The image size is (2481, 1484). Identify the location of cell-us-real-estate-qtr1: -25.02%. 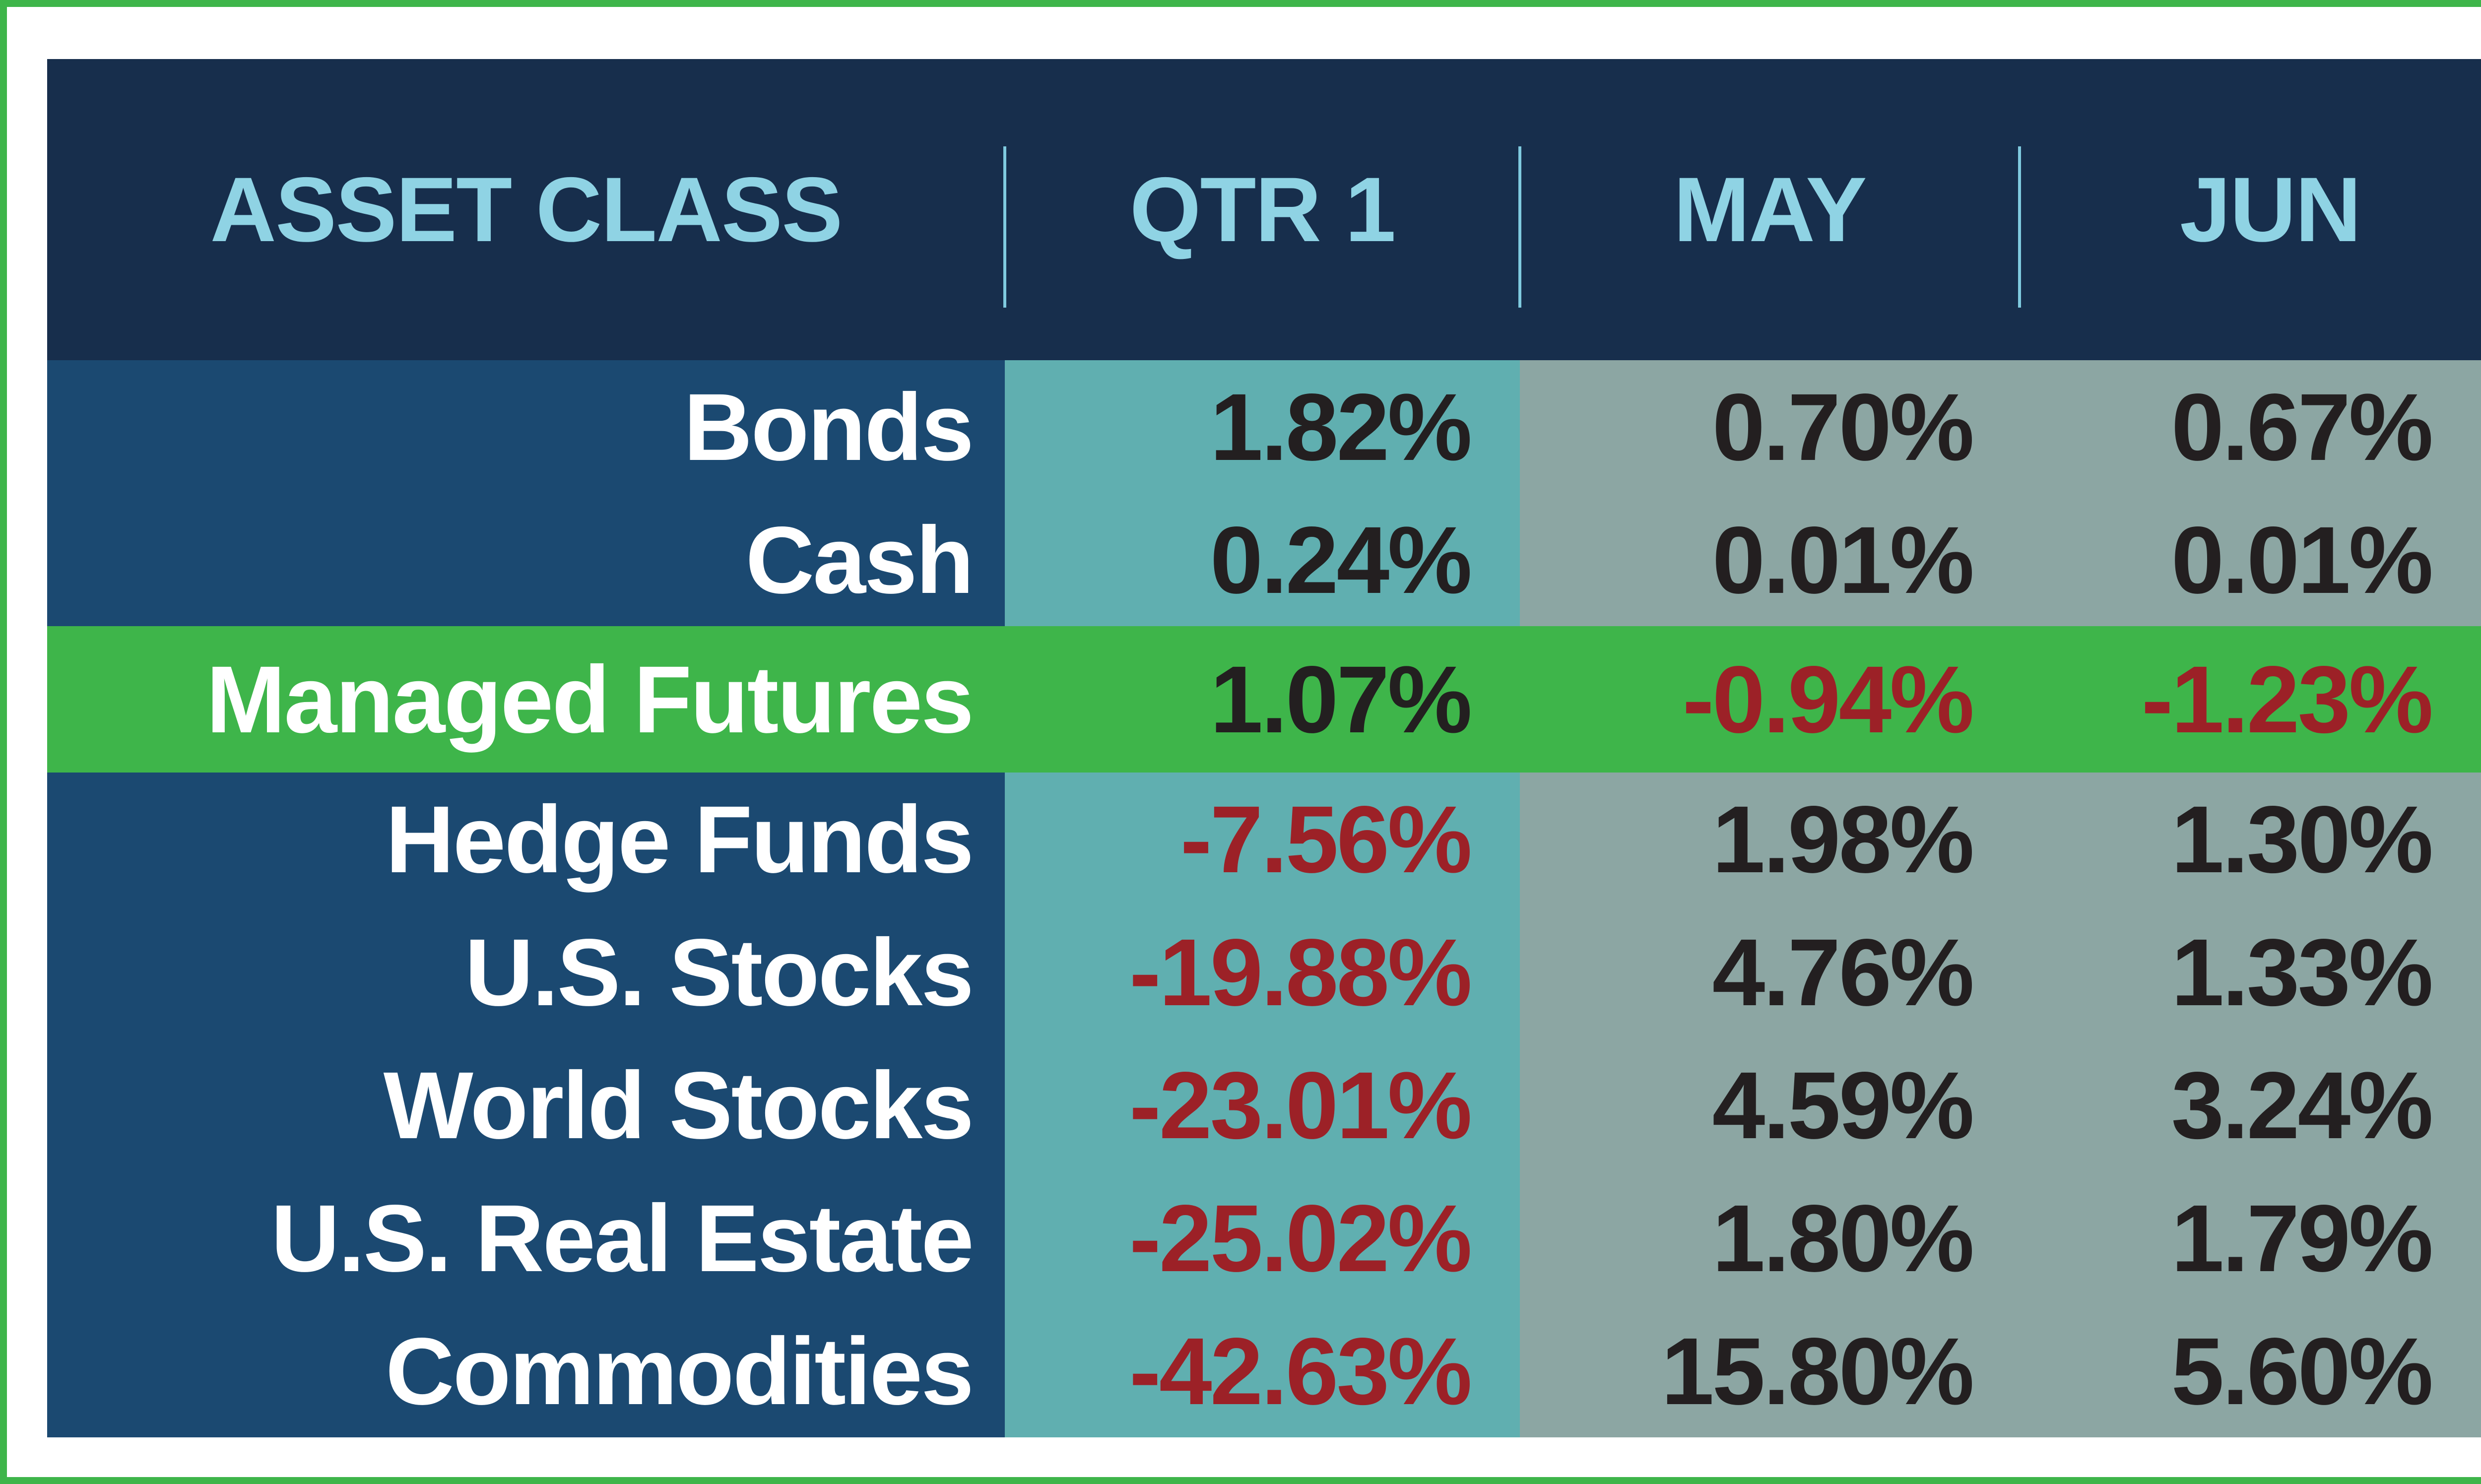
(1262, 1237).